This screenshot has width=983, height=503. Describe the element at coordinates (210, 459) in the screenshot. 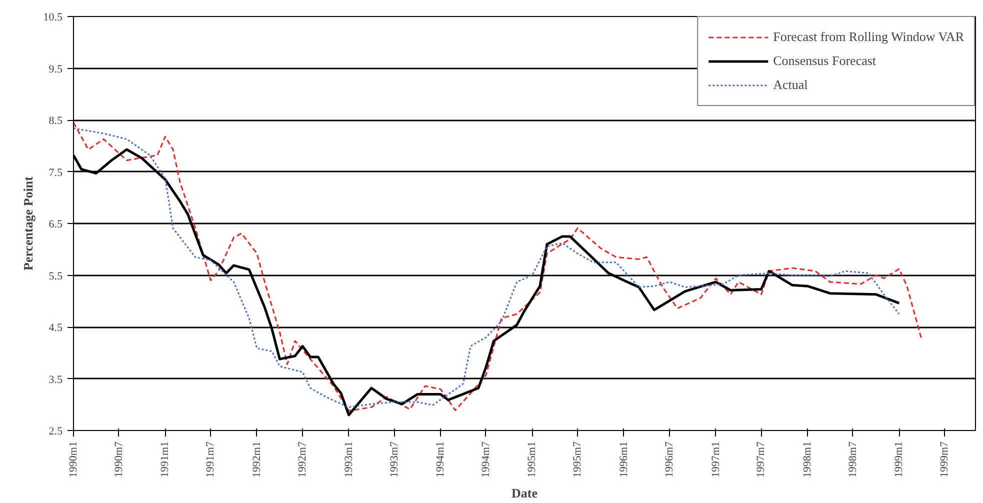

I see `x-tick-label: 1991m7` at that location.